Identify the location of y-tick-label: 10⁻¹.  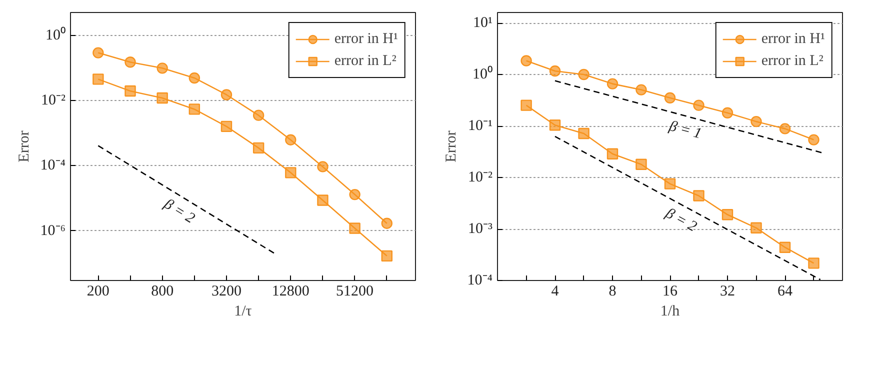
(480, 126).